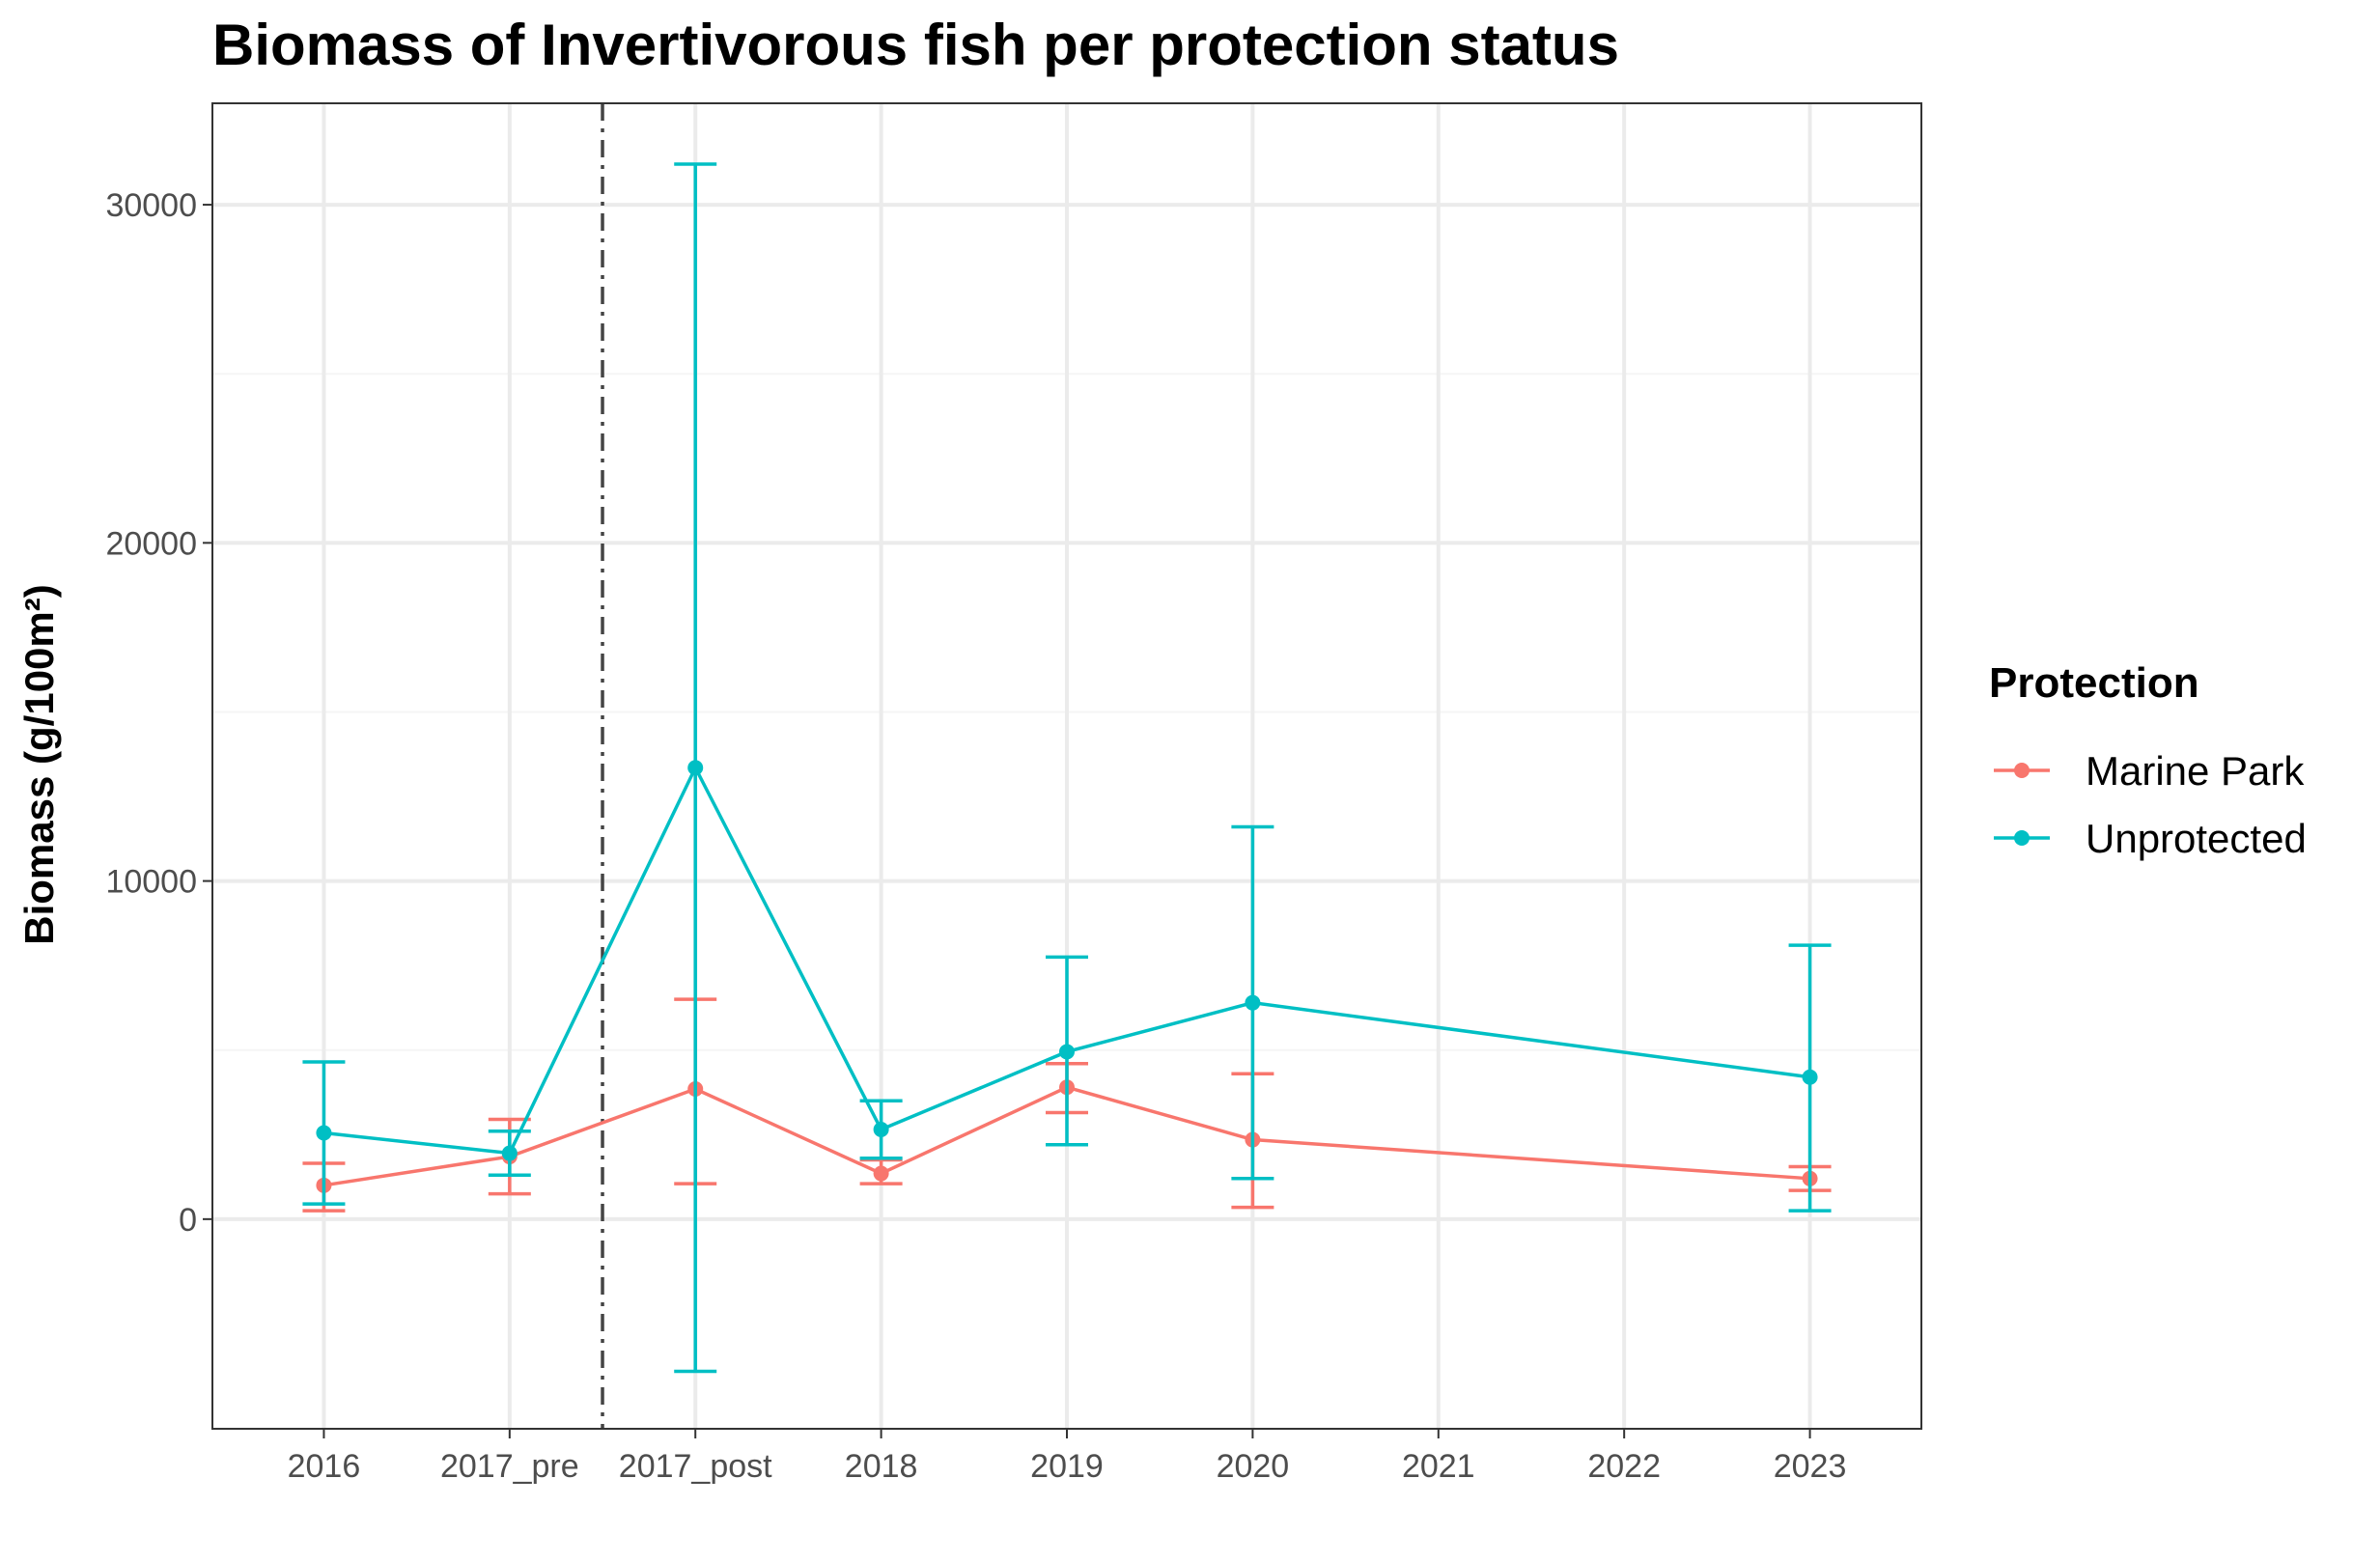 This screenshot has width=2380, height=1562. I want to click on legend-label: Unprotected, so click(2197, 838).